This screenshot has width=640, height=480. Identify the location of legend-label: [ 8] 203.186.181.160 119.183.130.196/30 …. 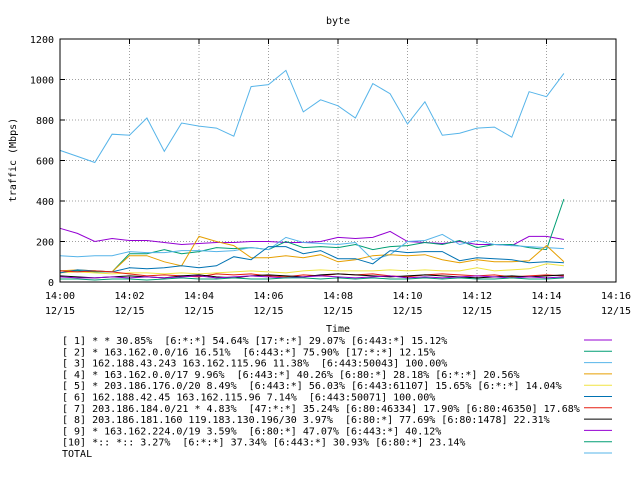
(306, 420).